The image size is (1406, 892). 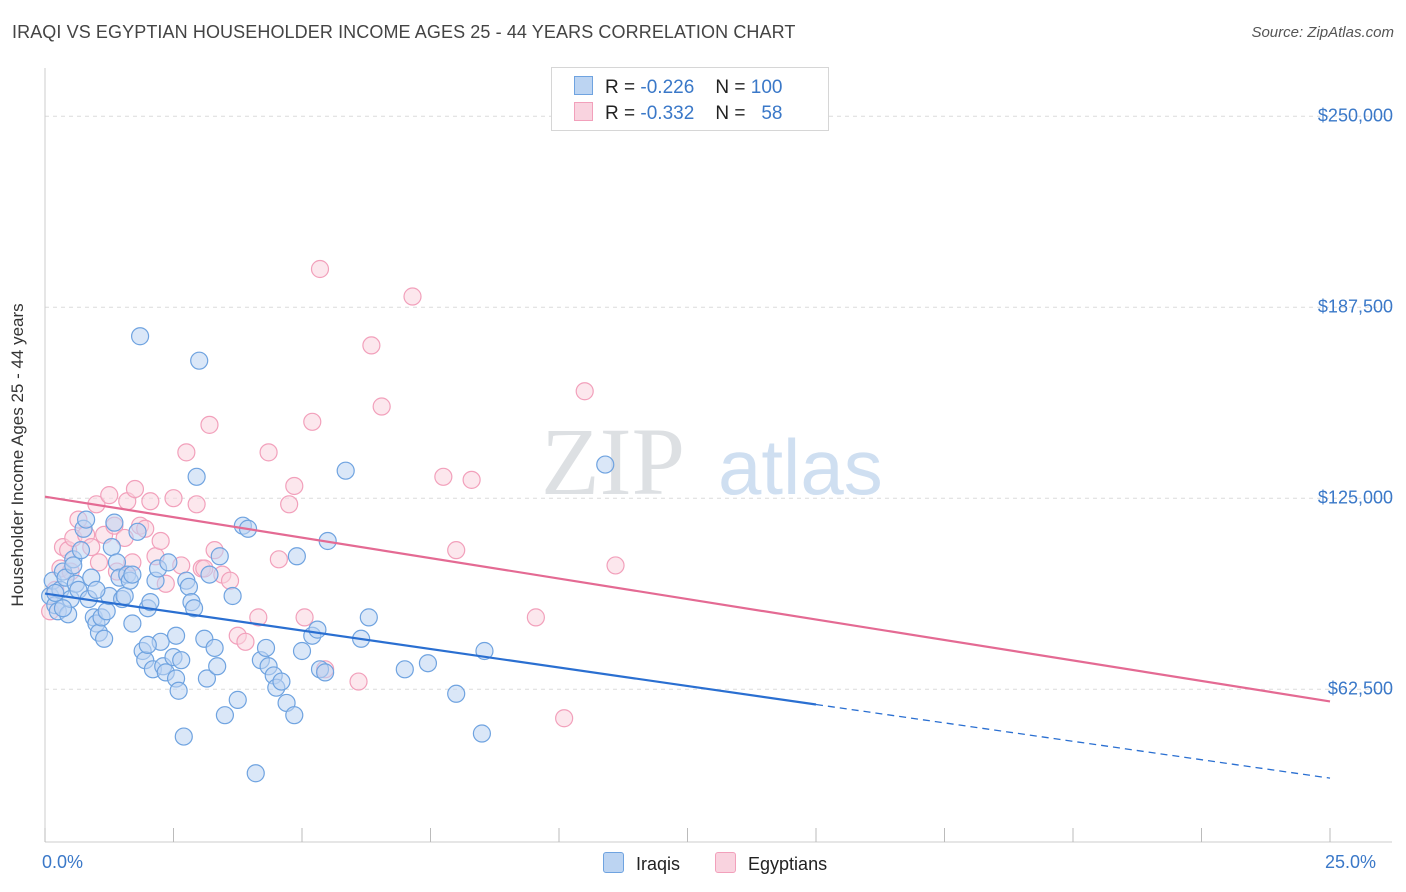 What do you see at coordinates (667, 87) in the screenshot?
I see `r-value: -0.226` at bounding box center [667, 87].